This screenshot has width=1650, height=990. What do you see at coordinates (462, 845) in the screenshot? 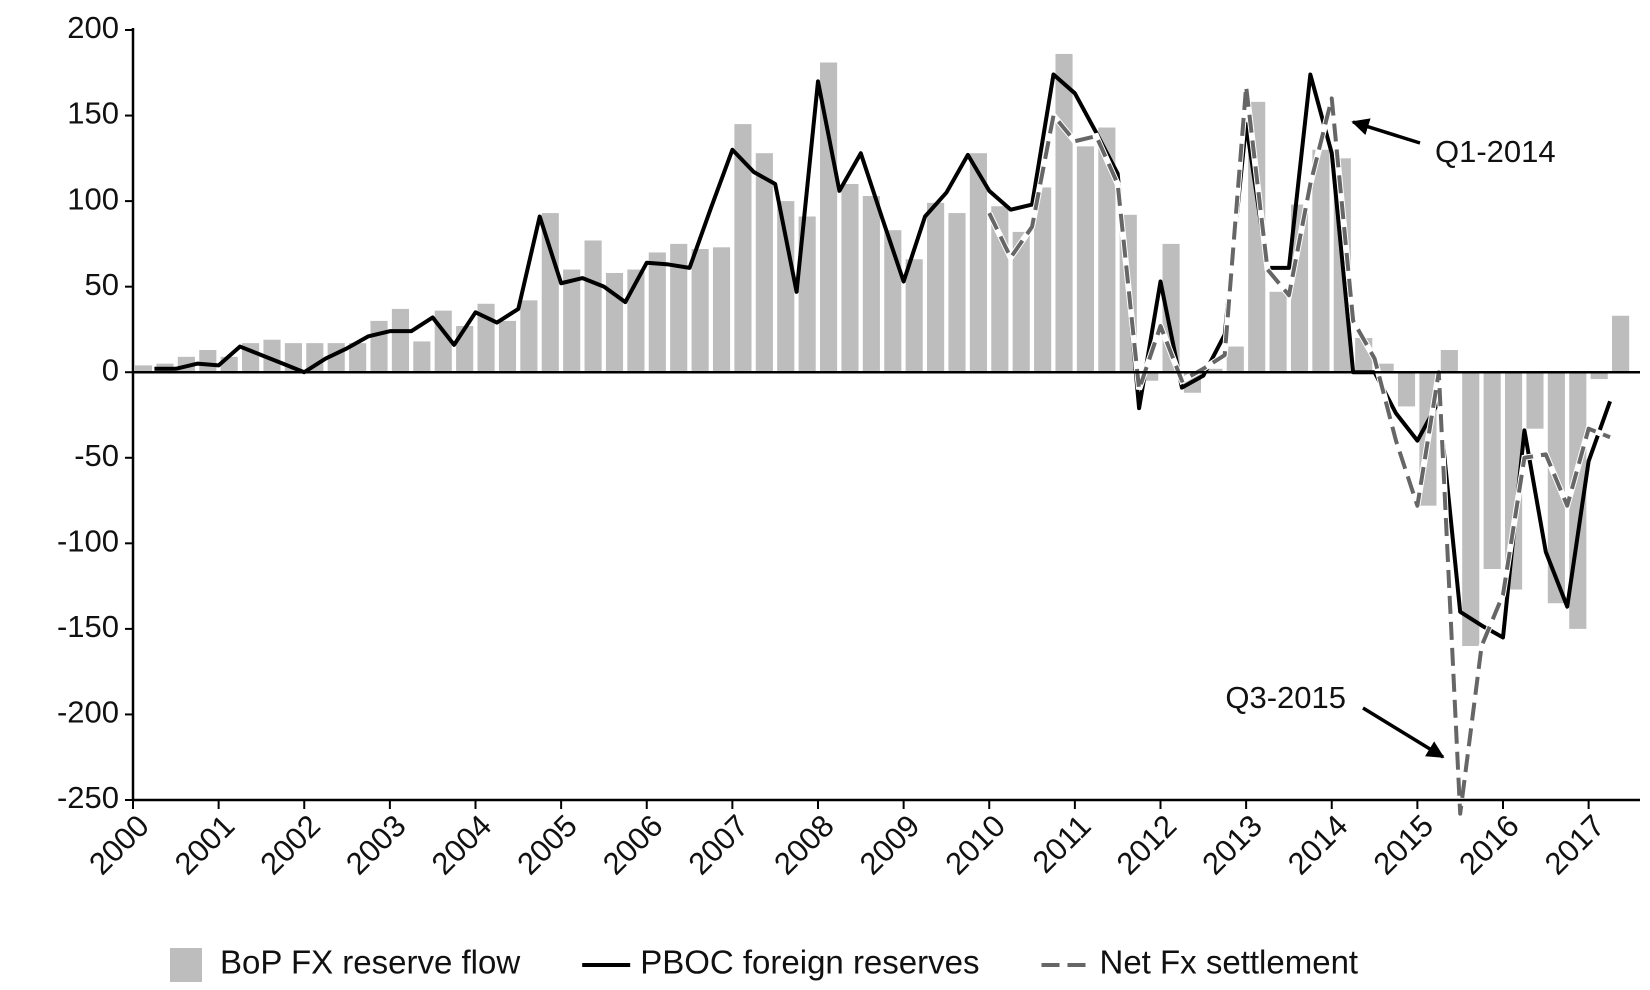
I see `x-tick-label: 2004` at bounding box center [462, 845].